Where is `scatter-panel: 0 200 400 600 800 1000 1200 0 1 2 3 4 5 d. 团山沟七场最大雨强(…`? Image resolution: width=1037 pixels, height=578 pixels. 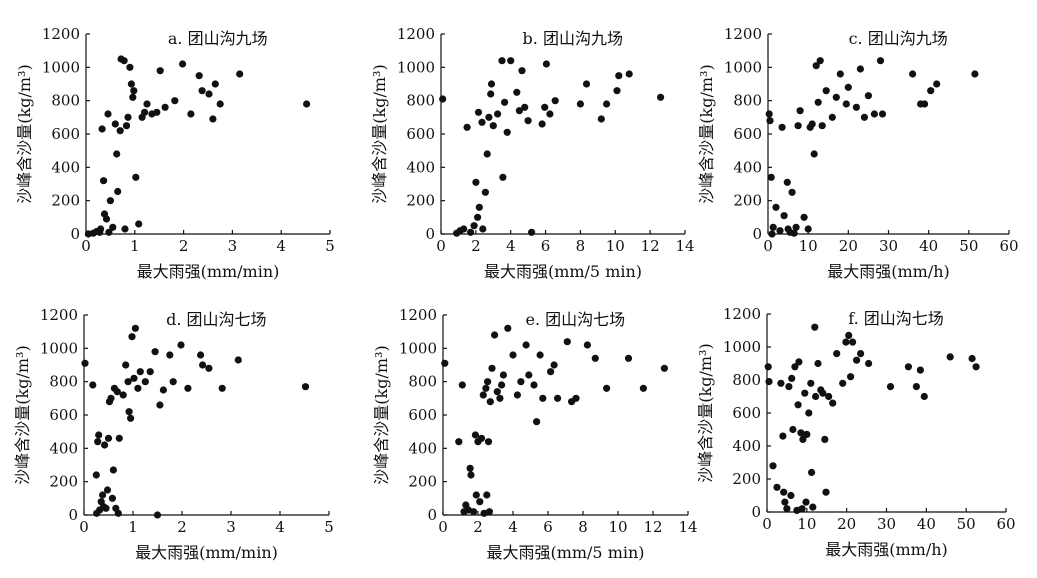 scatter-panel: 0 200 400 600 800 1000 1200 0 1 2 3 4 5 d. 团山沟七场最大雨强(… is located at coordinates (173, 434).